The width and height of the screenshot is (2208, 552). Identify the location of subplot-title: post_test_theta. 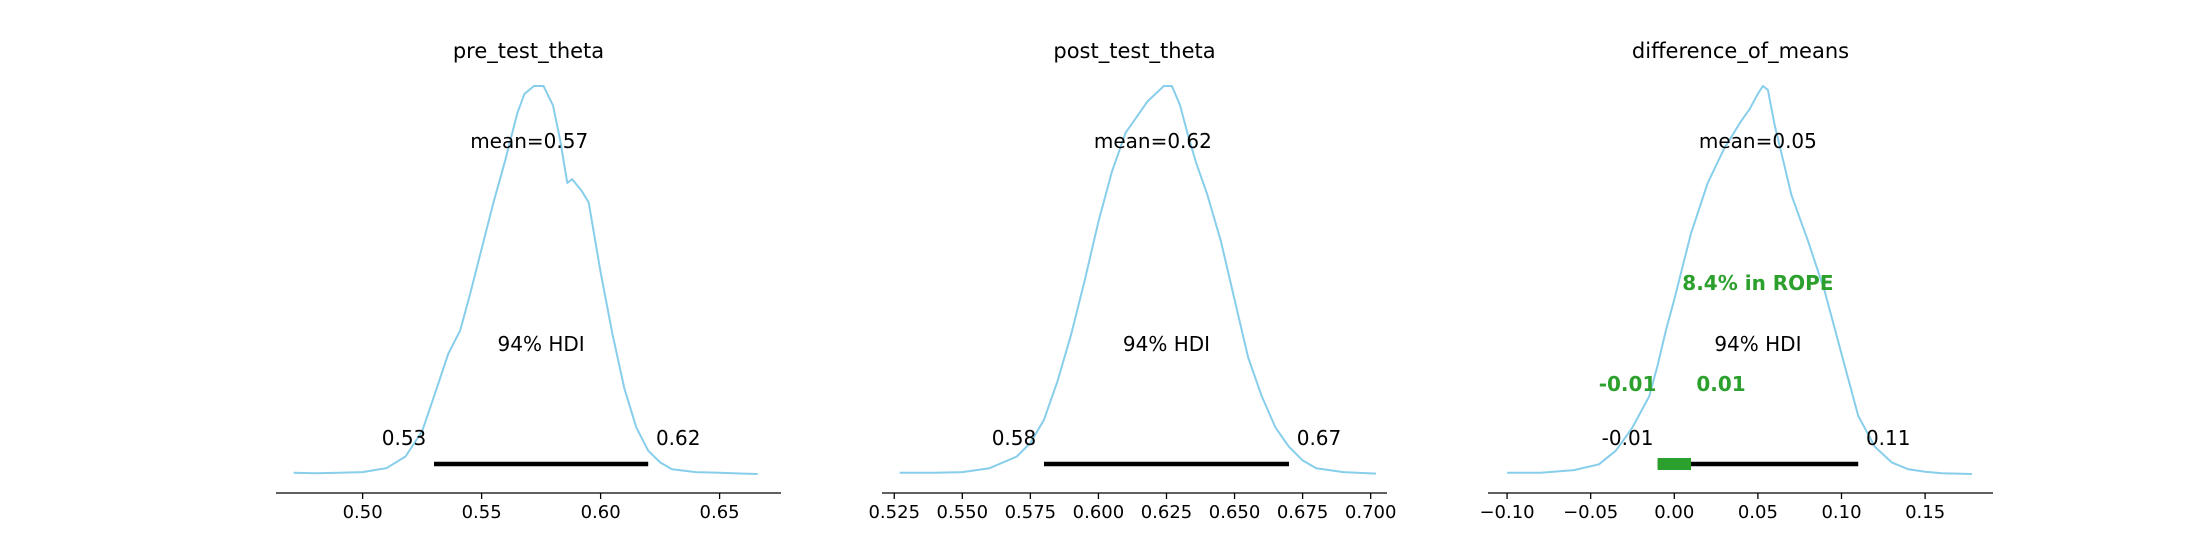
(1134, 51).